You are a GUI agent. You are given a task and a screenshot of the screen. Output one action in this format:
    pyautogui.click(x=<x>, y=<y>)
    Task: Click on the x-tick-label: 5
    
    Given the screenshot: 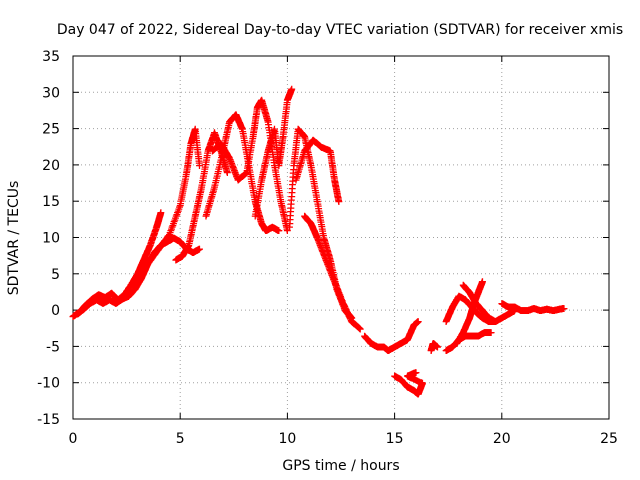 What is the action you would take?
    pyautogui.click(x=180, y=439)
    